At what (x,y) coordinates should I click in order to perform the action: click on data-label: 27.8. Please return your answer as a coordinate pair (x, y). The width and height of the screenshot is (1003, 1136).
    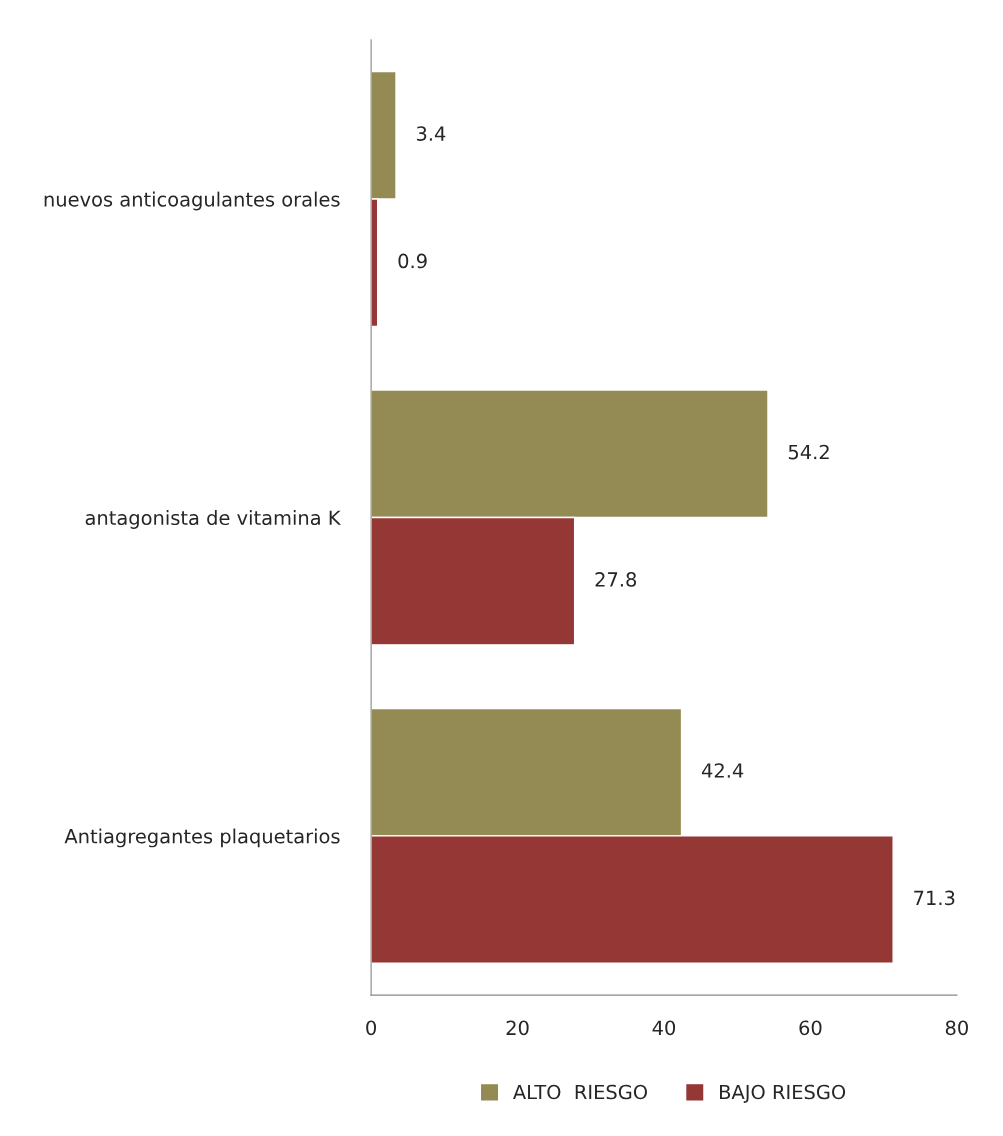
    Looking at the image, I should click on (616, 579).